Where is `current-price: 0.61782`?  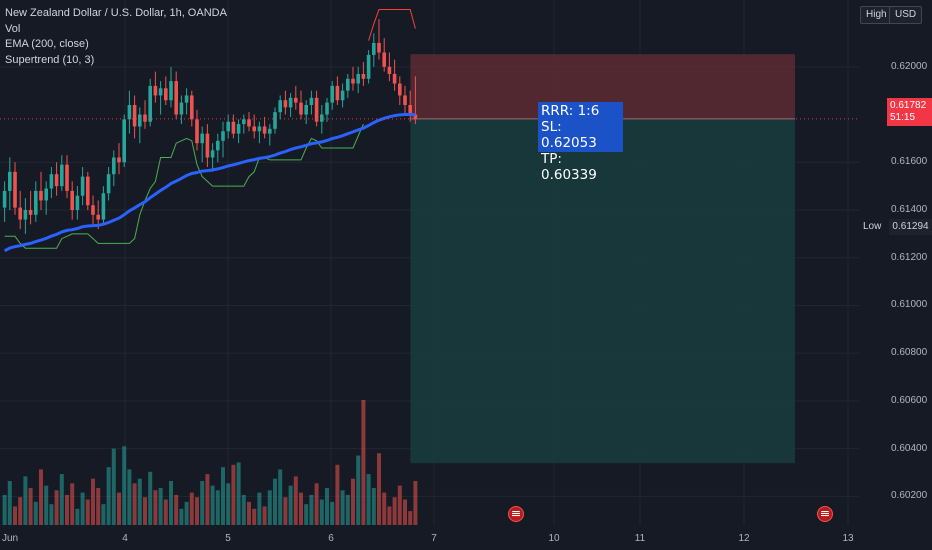
current-price: 0.61782 is located at coordinates (908, 105).